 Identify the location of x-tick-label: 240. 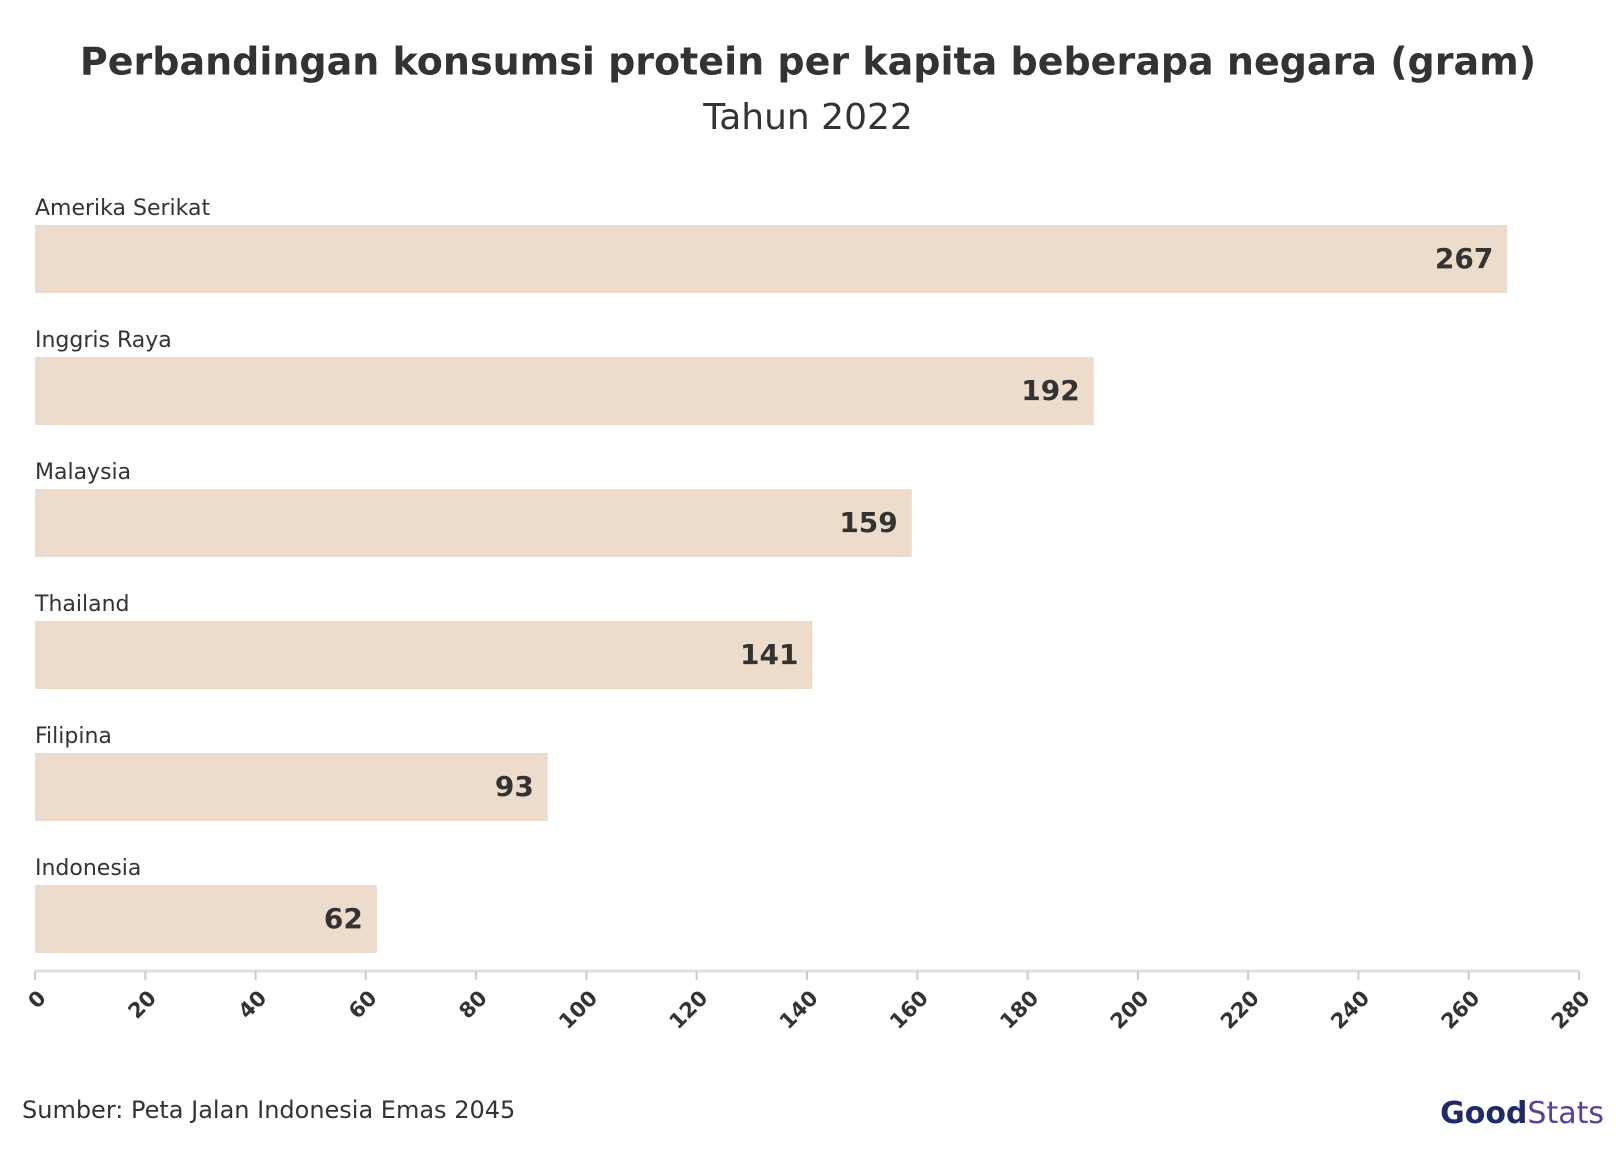
(1350, 1010).